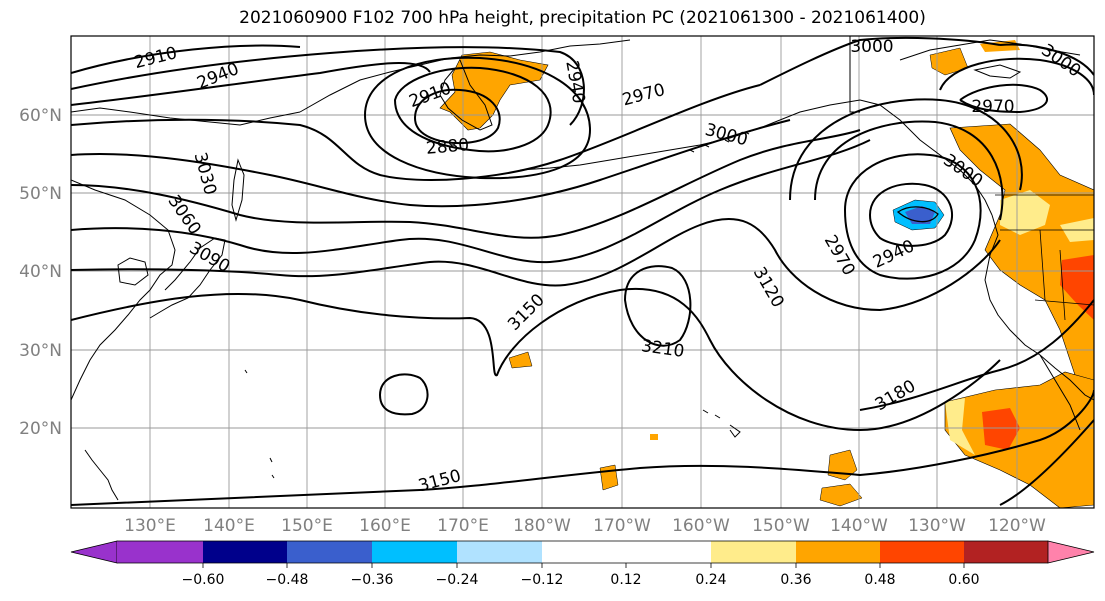 The height and width of the screenshot is (601, 1105). What do you see at coordinates (447, 147) in the screenshot?
I see `contour-label: 2880` at bounding box center [447, 147].